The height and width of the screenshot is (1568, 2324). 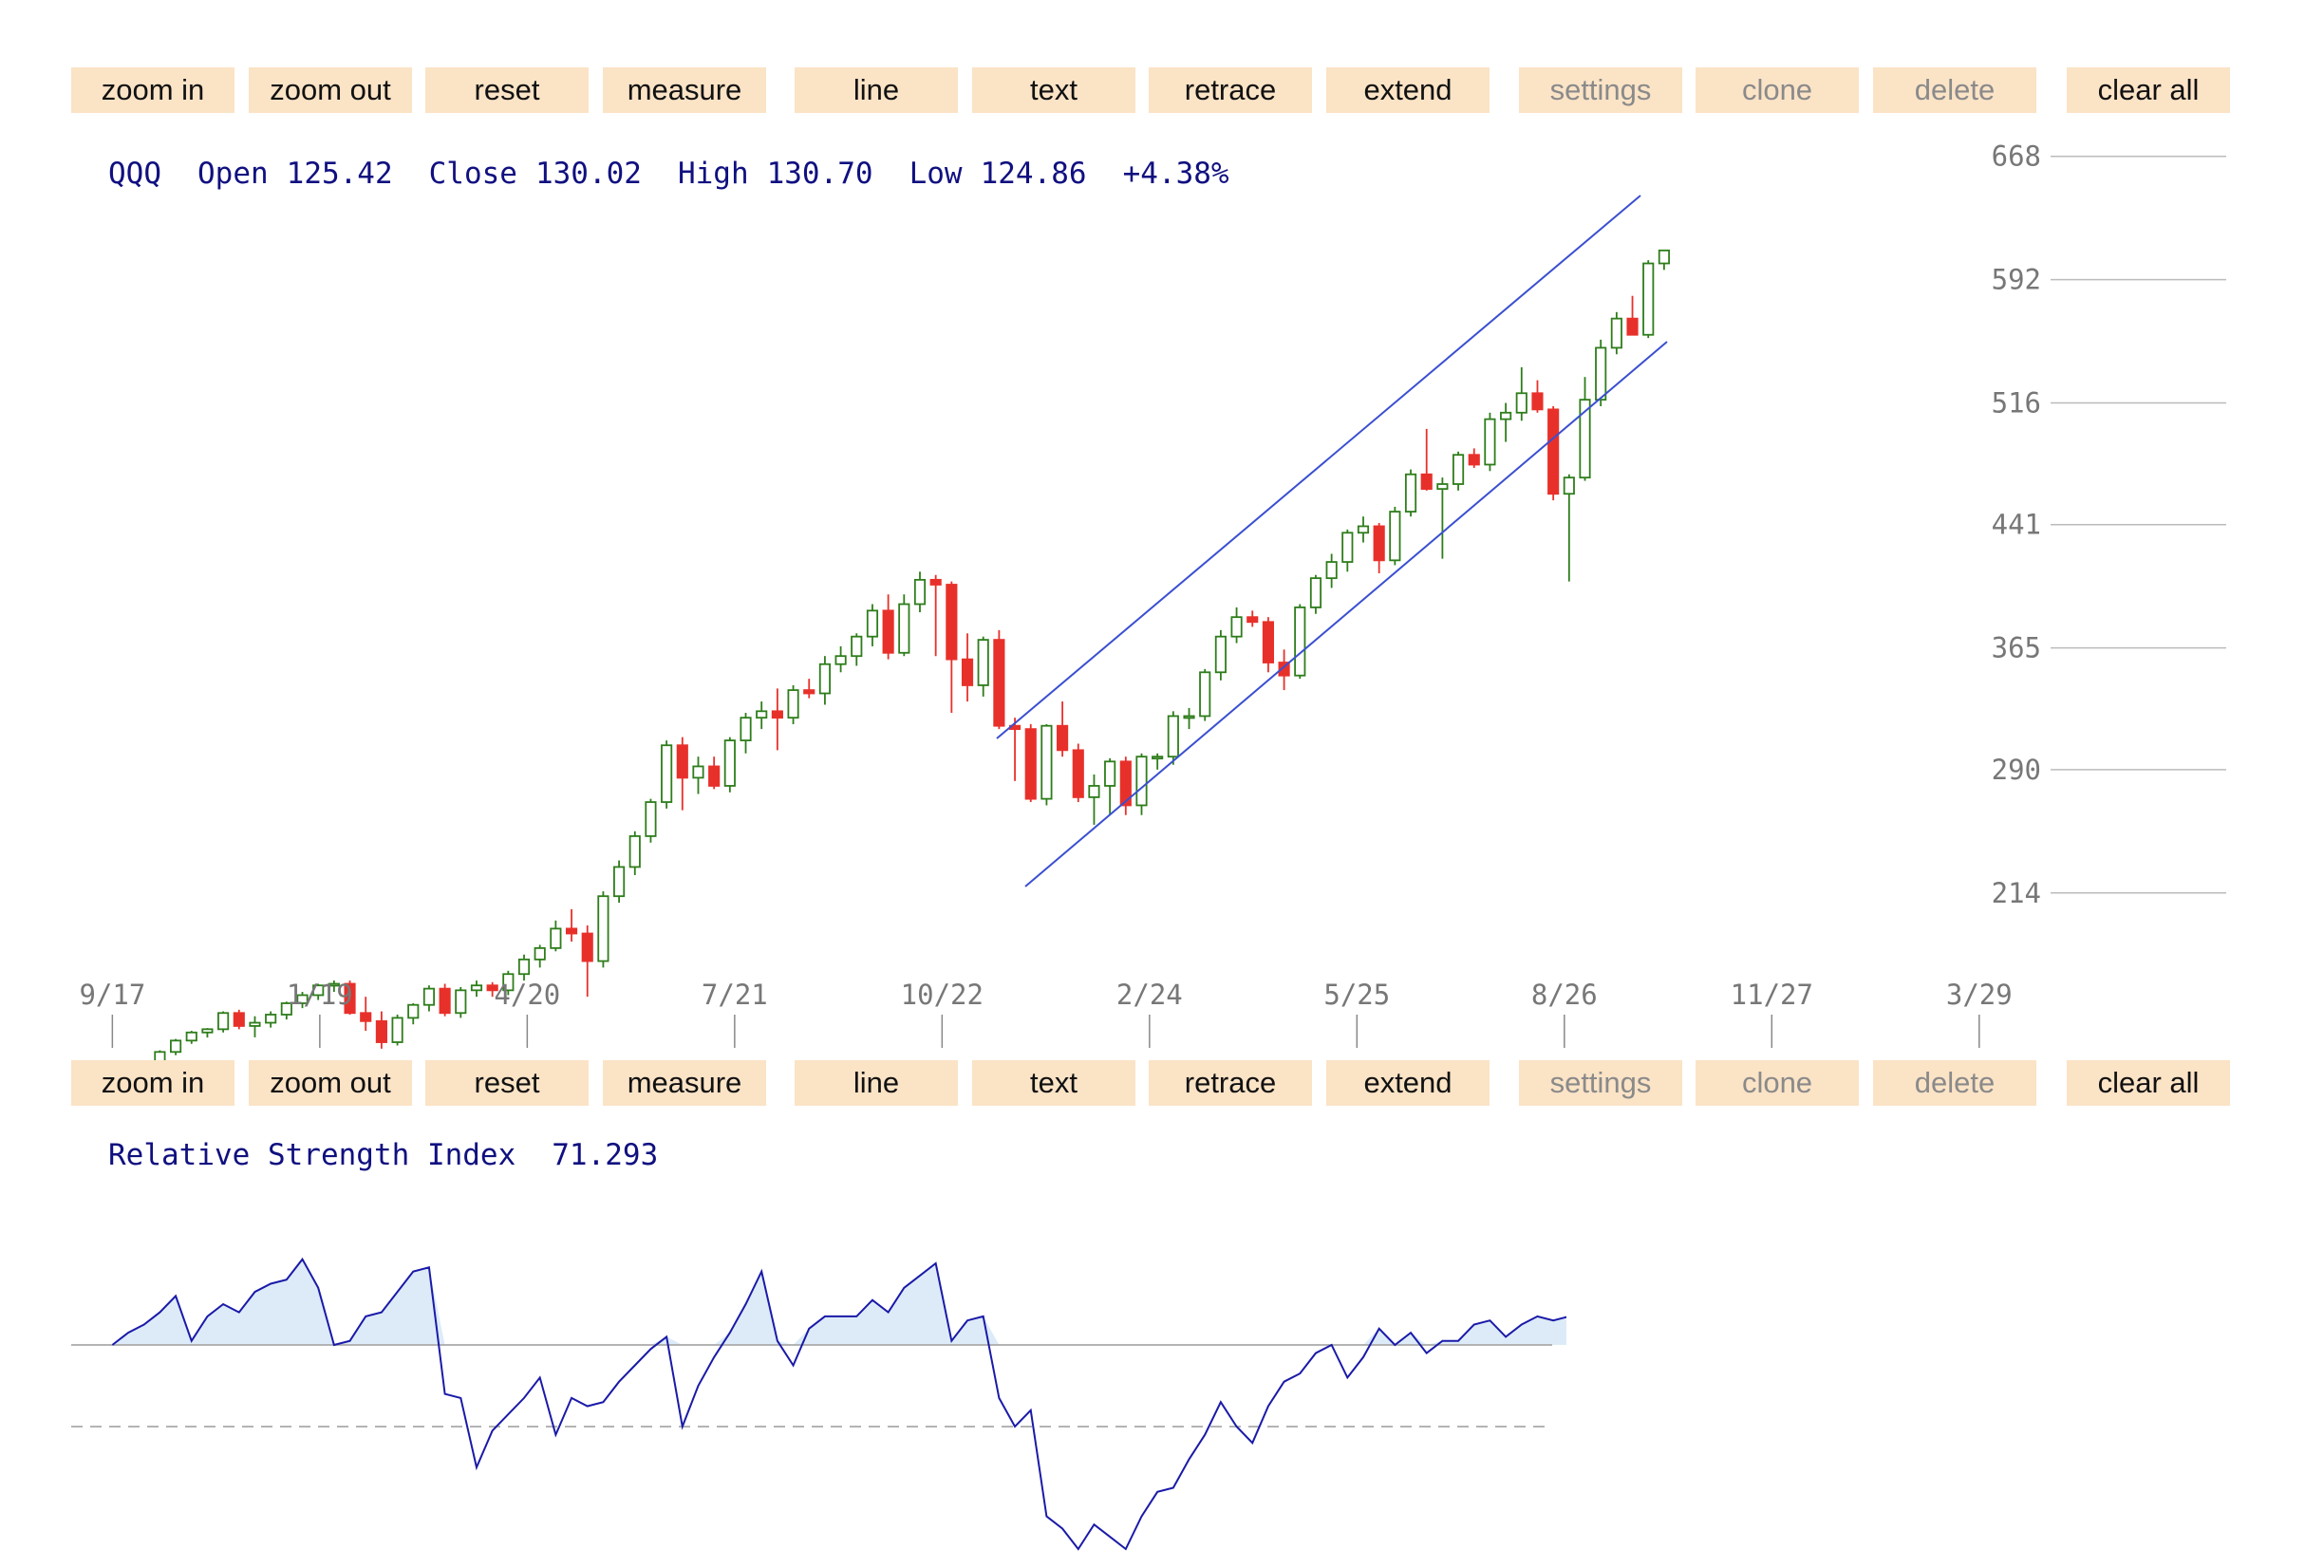 I want to click on price-tick-label: 592, so click(x=2016, y=280).